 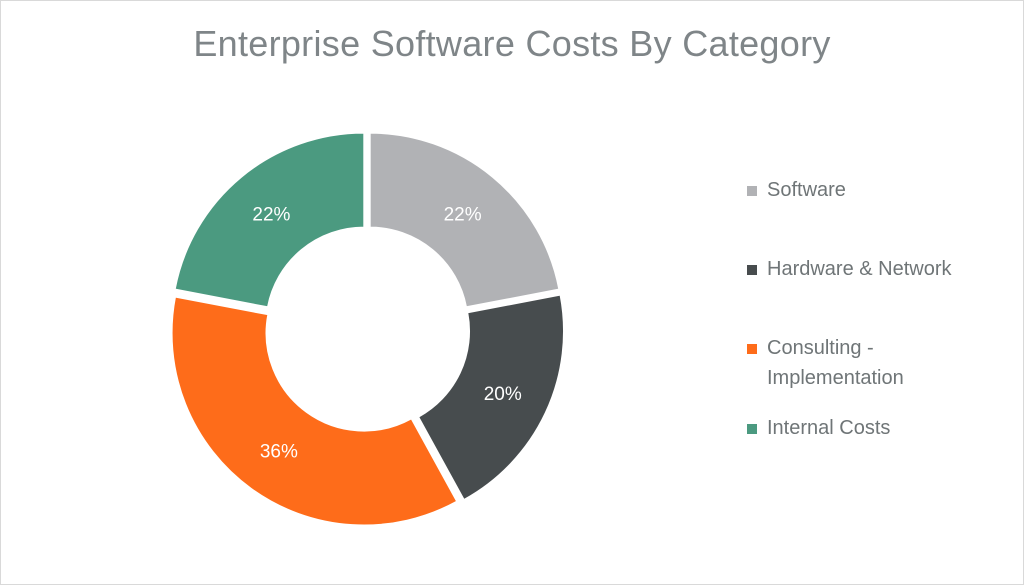 What do you see at coordinates (463, 214) in the screenshot?
I see `data-label-software: 22%` at bounding box center [463, 214].